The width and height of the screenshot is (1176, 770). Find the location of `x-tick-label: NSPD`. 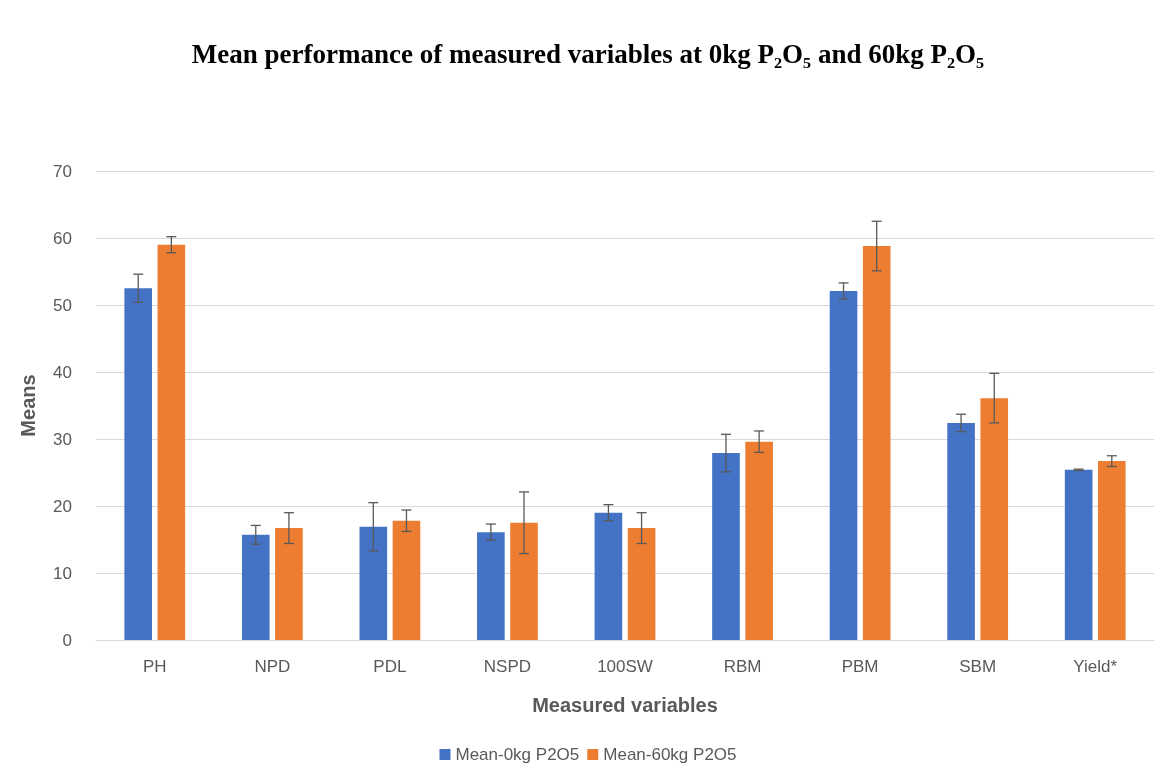

x-tick-label: NSPD is located at coordinates (507, 666).